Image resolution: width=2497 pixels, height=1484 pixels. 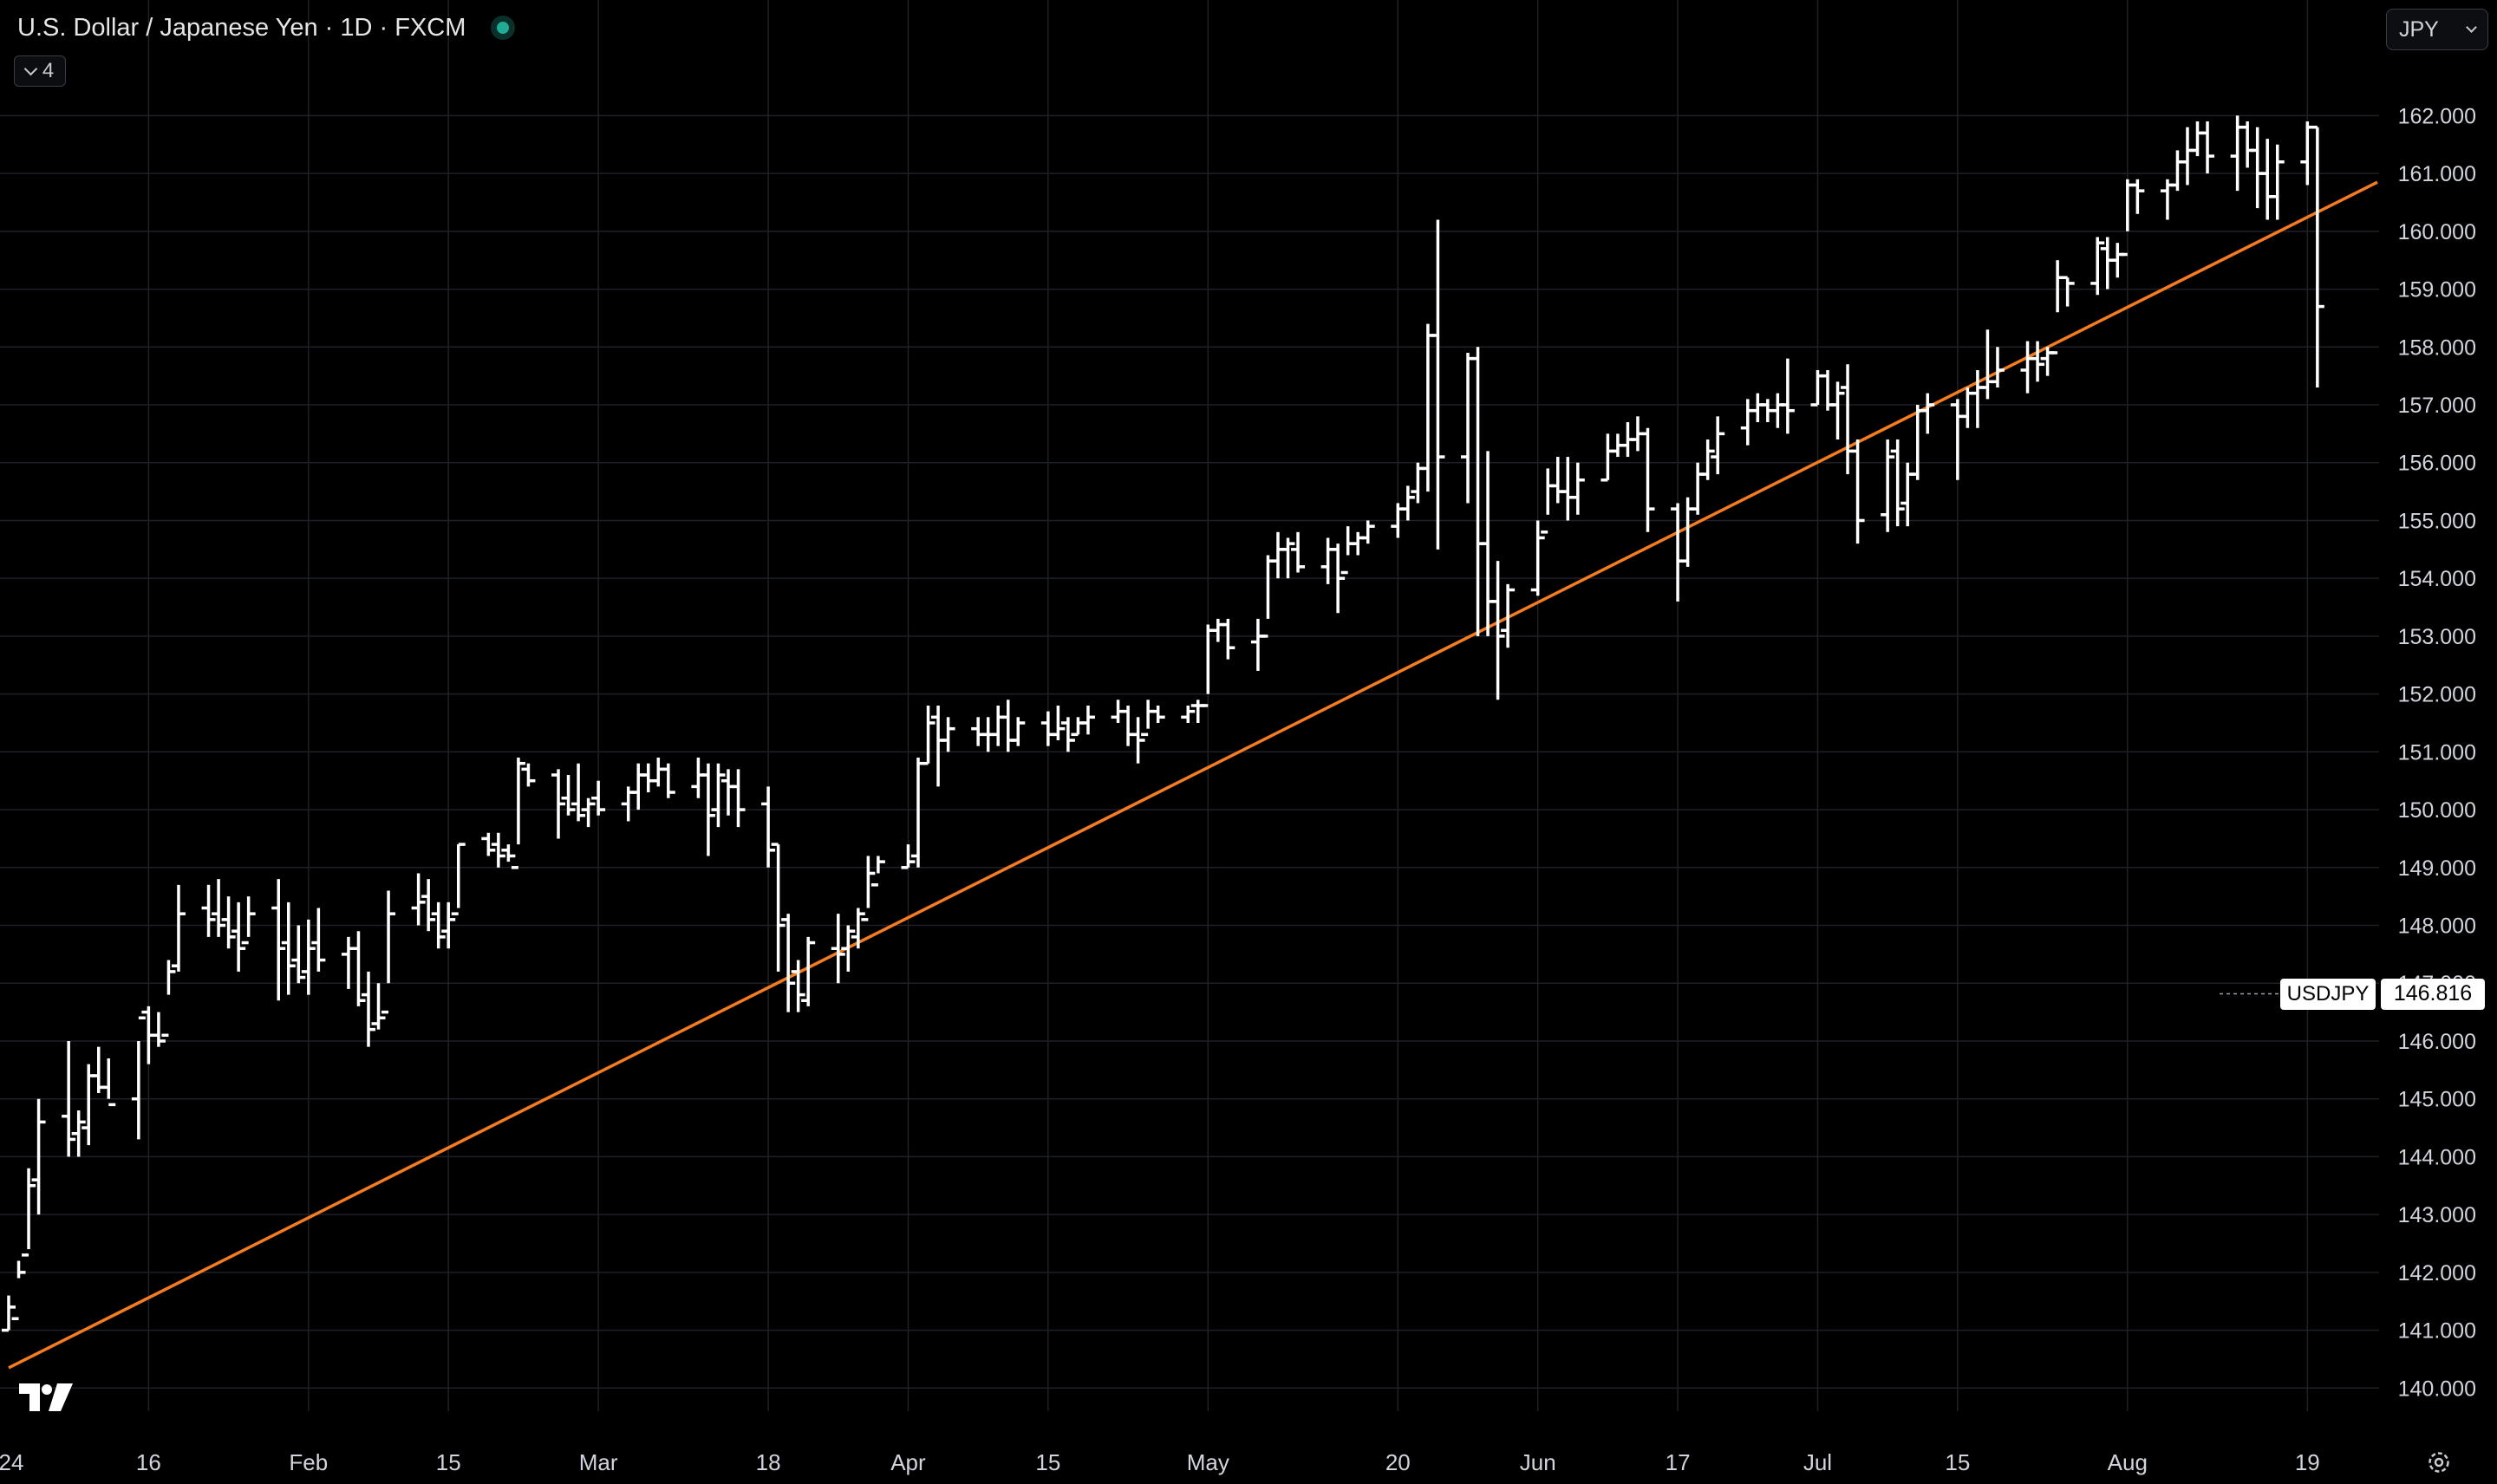 I want to click on x-tick-label: Jul, so click(x=1817, y=1462).